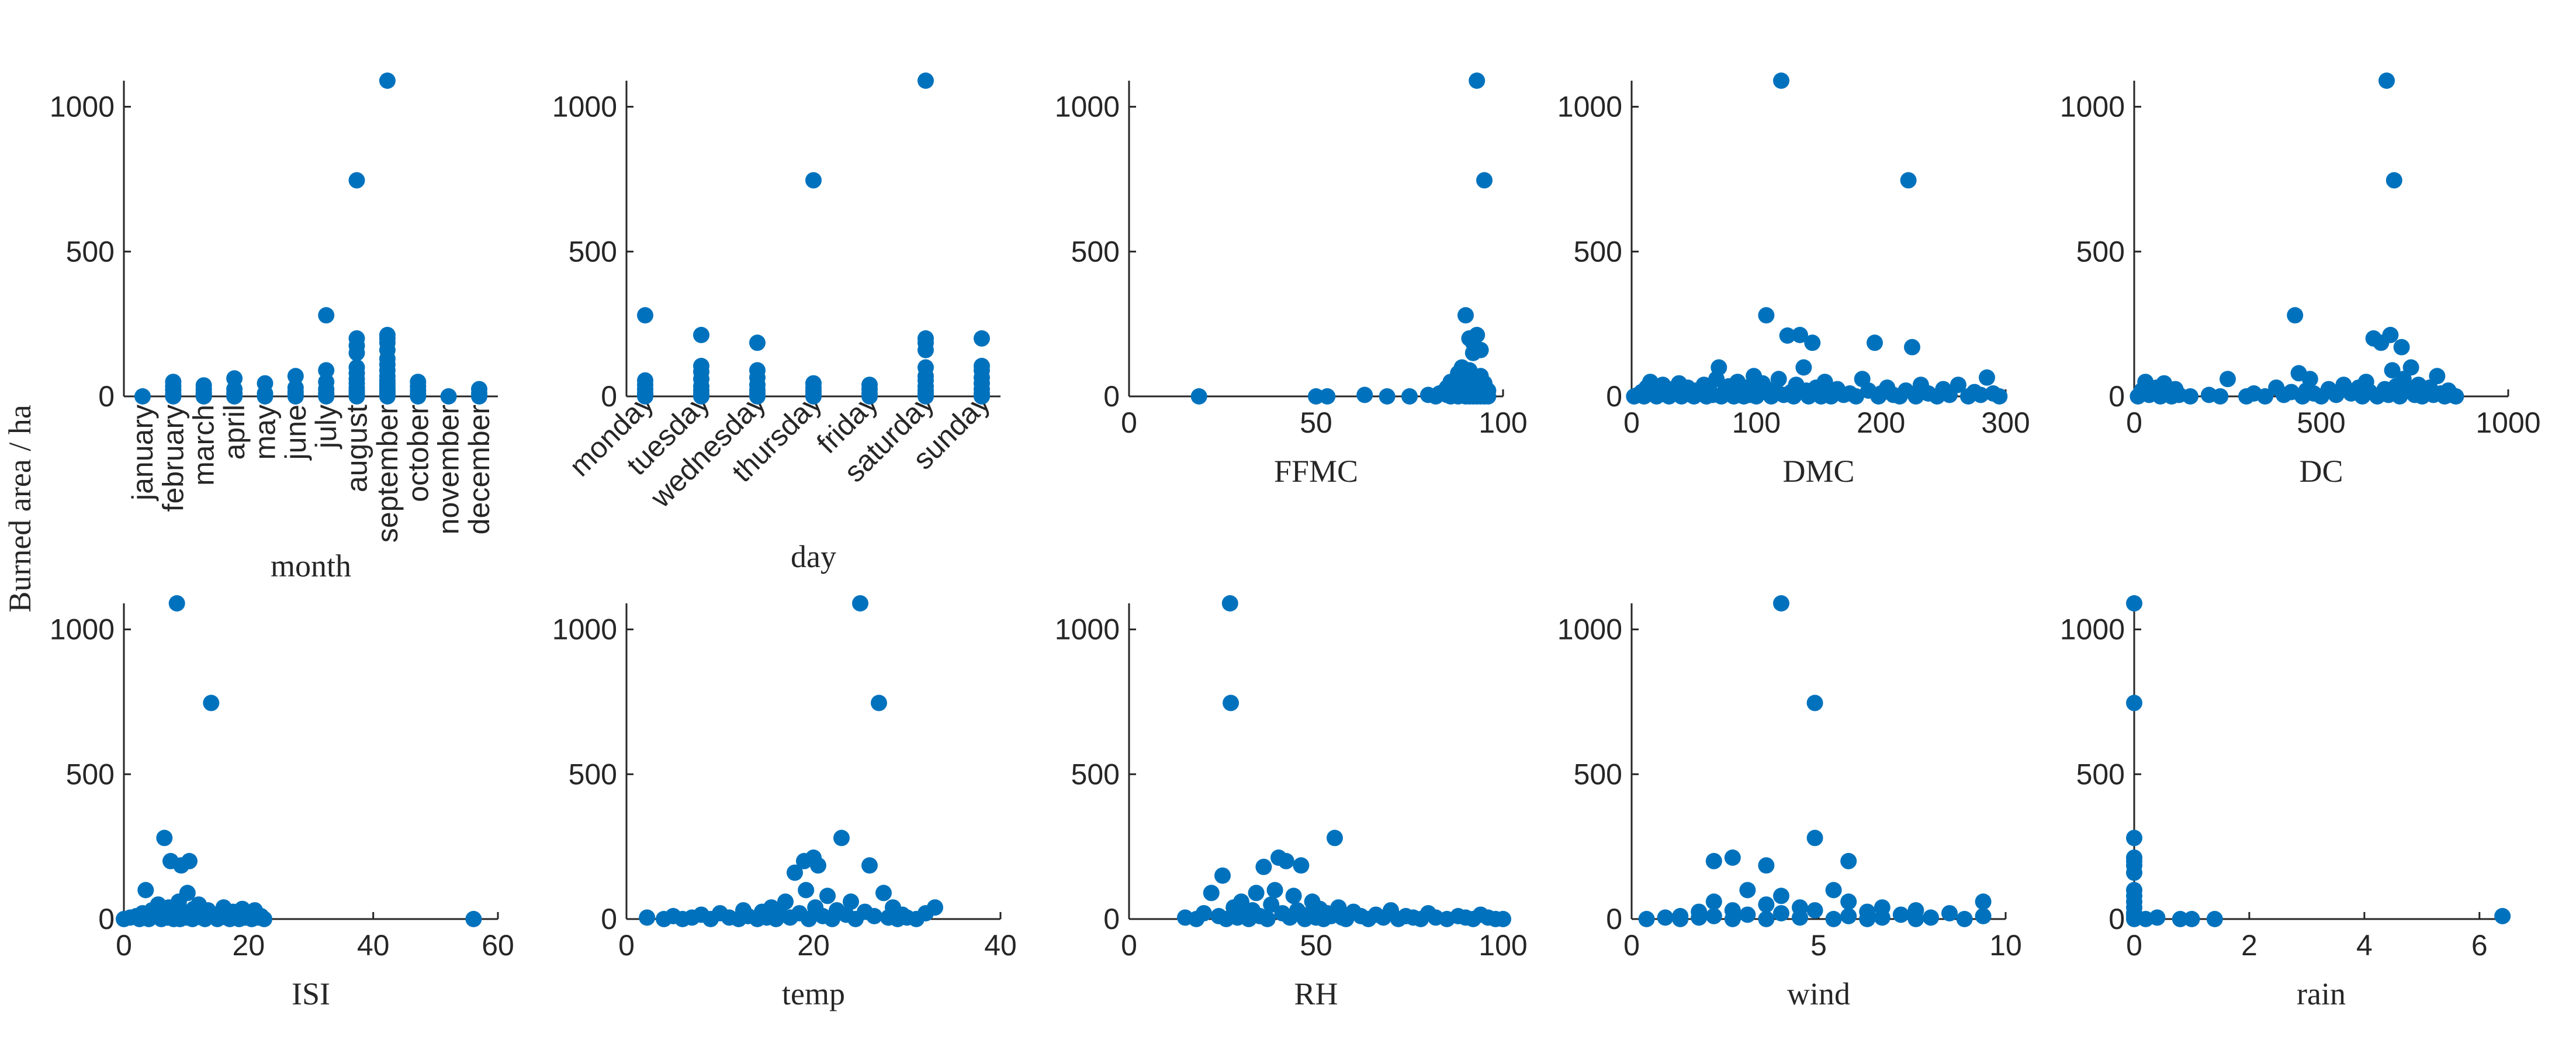 Image resolution: width=2576 pixels, height=1050 pixels. What do you see at coordinates (282, 803) in the screenshot?
I see `subplot-isi: 0 500 1000 0 20 40 60 ISI` at bounding box center [282, 803].